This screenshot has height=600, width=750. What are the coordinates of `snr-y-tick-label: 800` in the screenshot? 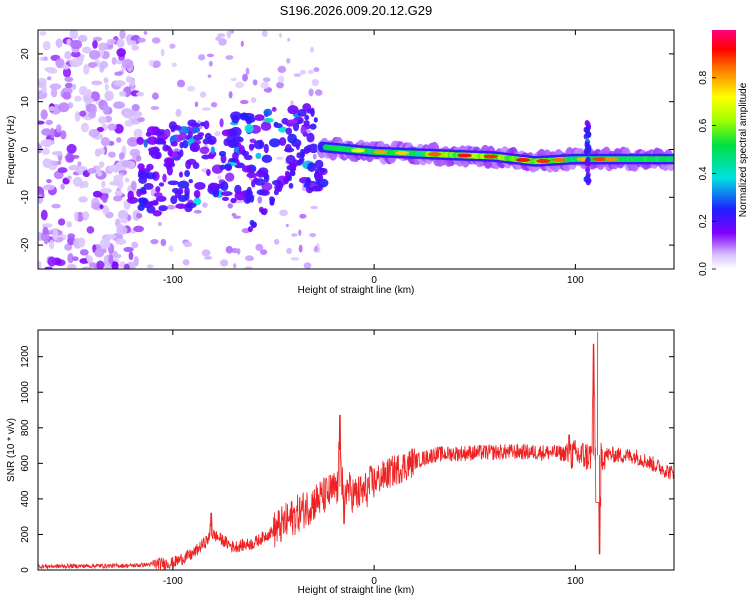 It's located at (25, 427).